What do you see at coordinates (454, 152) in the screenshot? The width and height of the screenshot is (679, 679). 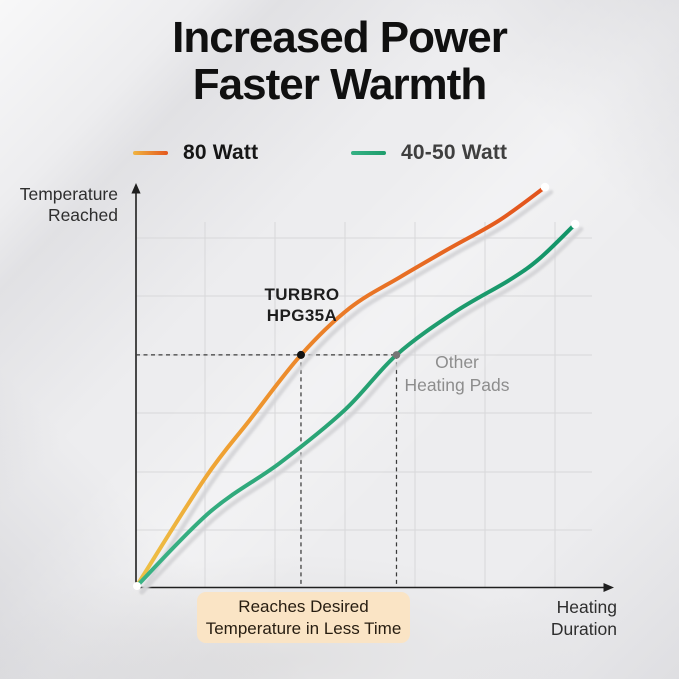 I see `legend-label-40-50-watt: 40-50 Watt` at bounding box center [454, 152].